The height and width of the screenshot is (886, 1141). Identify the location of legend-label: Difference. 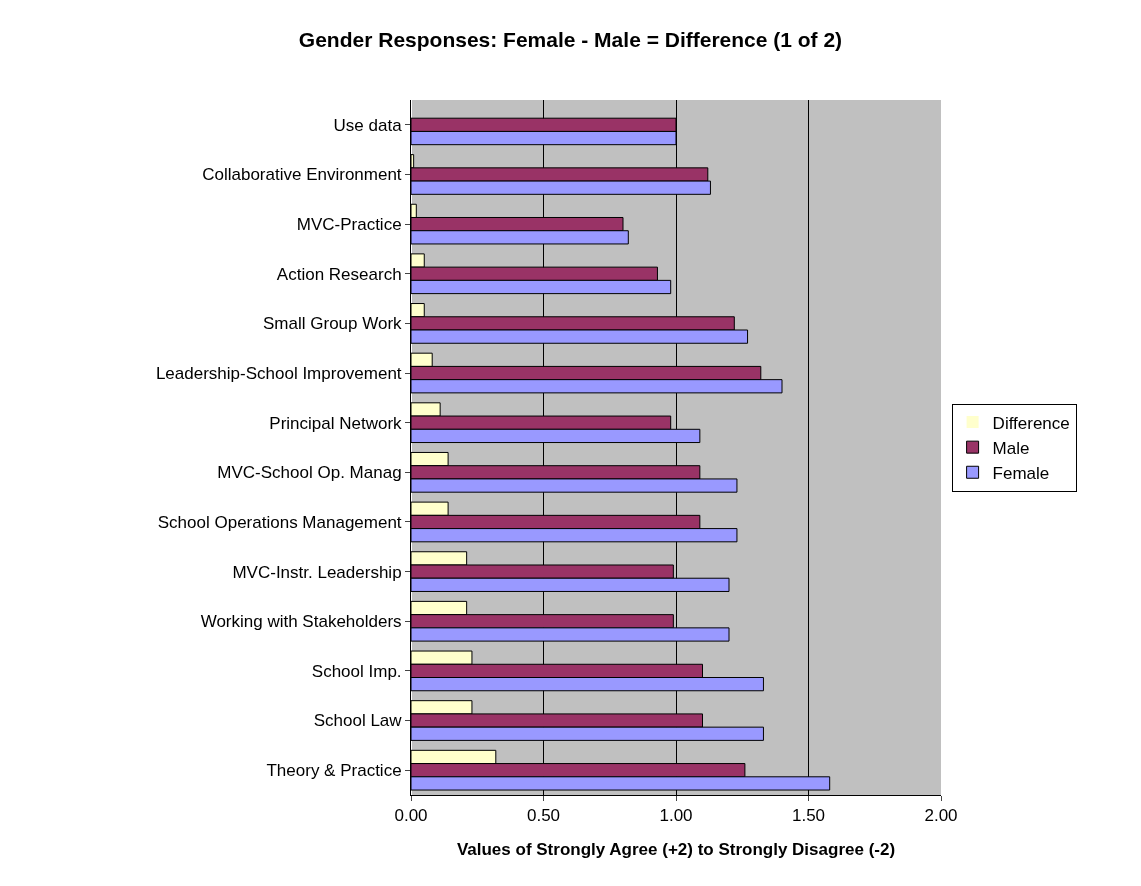
(1031, 423).